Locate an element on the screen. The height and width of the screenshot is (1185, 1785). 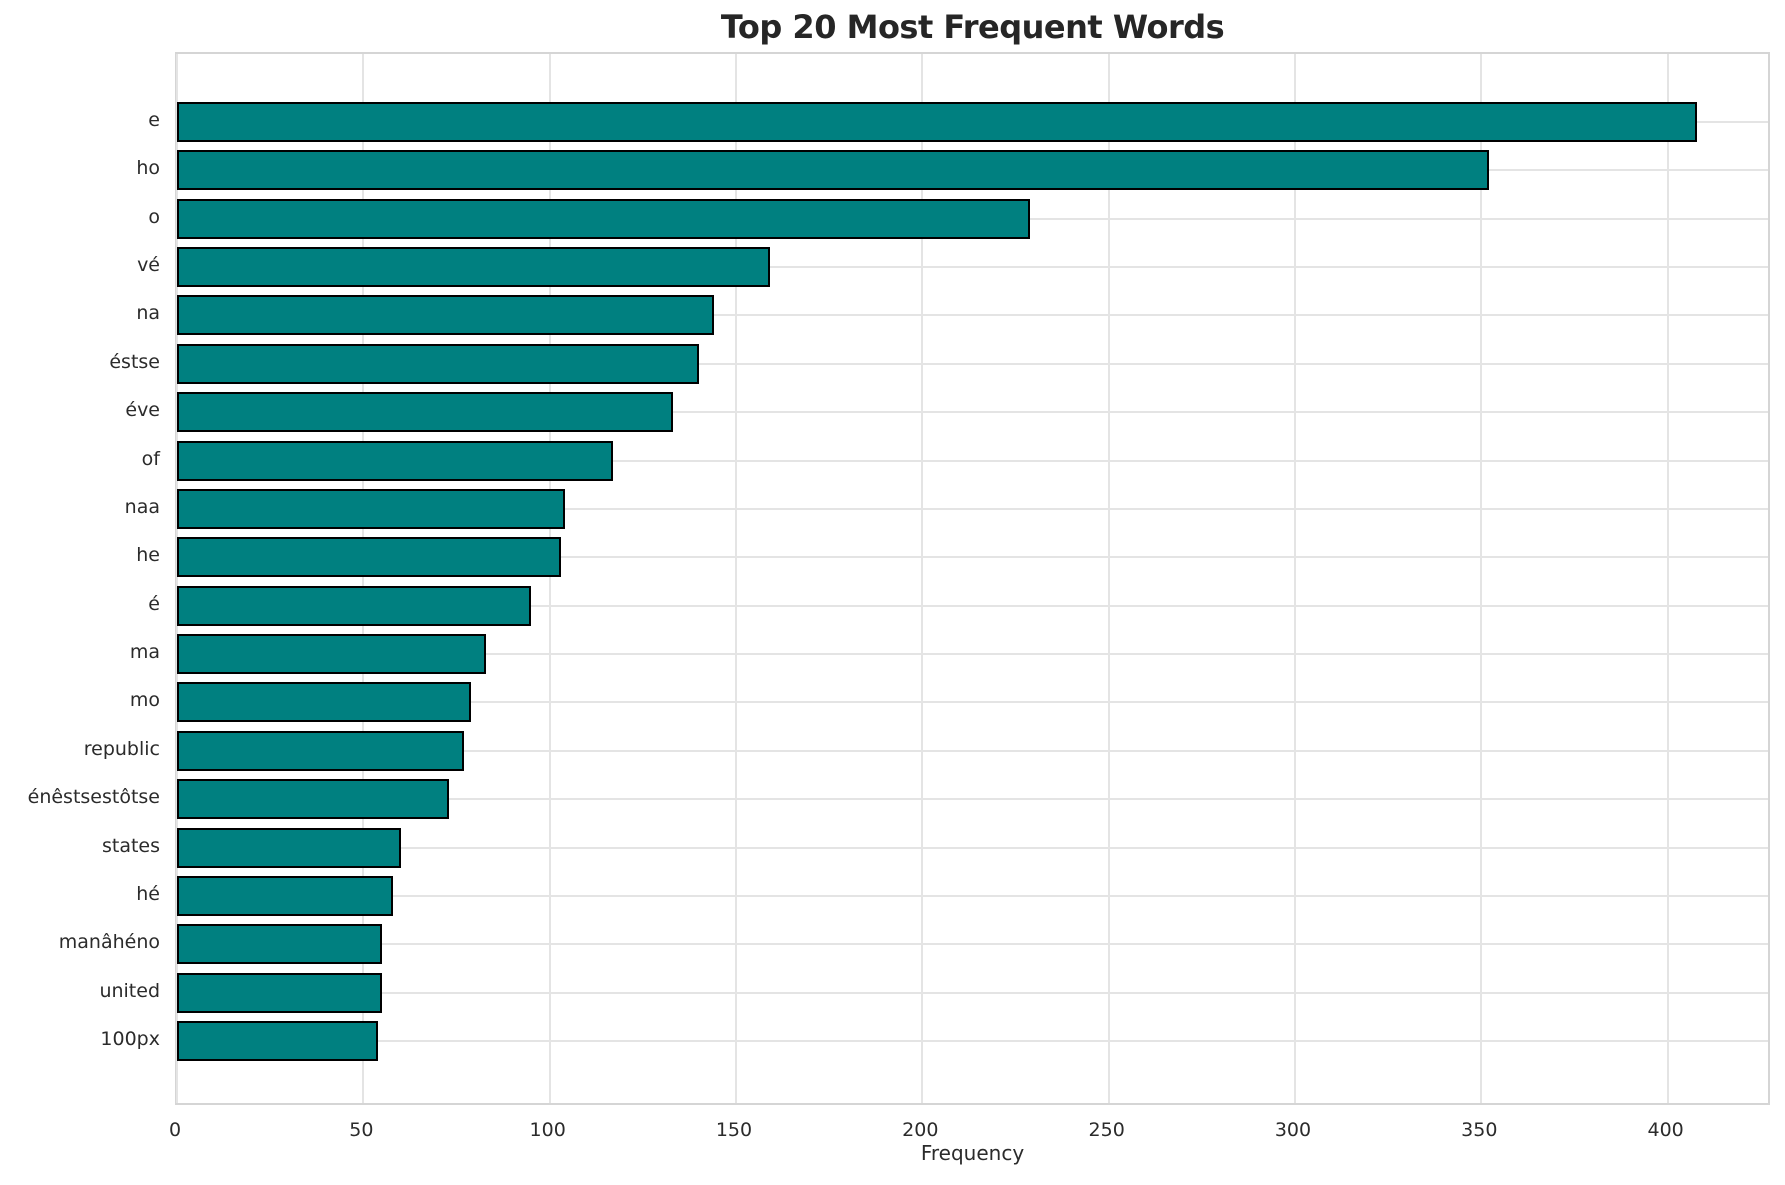
x-tick-label: 0 is located at coordinates (175, 1130).